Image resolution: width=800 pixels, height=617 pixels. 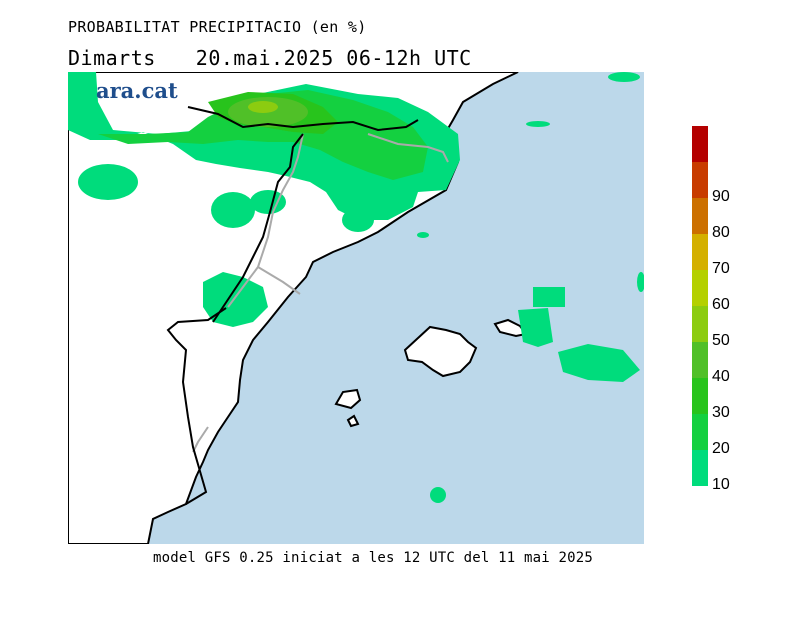 I want to click on legend-label: 50, so click(x=721, y=340).